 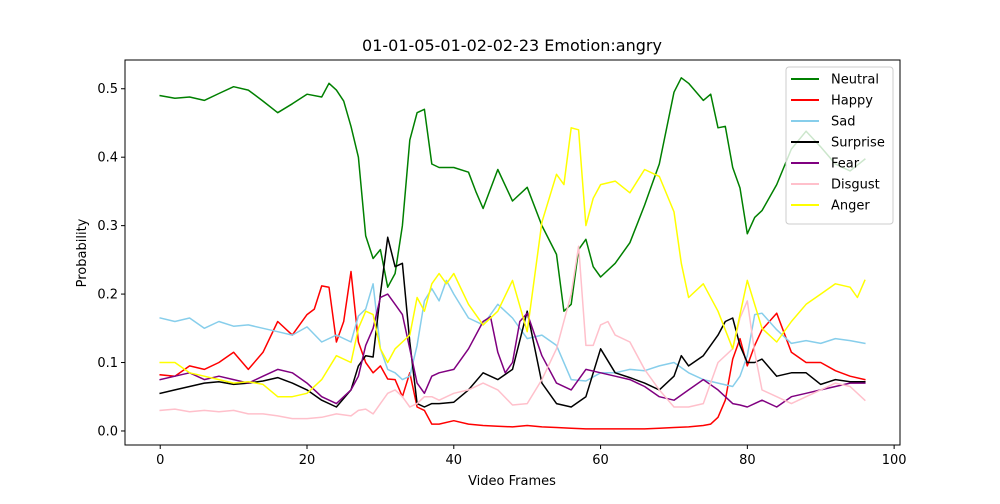 What do you see at coordinates (82, 252) in the screenshot?
I see `y-axis-label: Probability` at bounding box center [82, 252].